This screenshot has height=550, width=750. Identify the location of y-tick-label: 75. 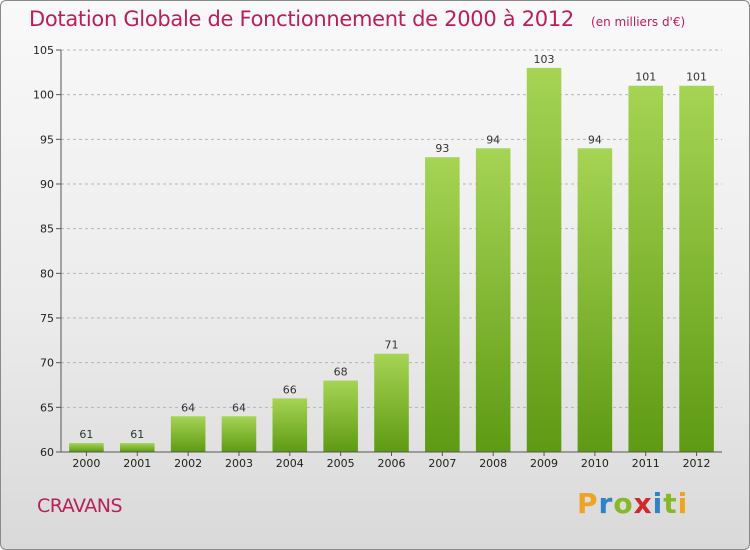
(47, 318).